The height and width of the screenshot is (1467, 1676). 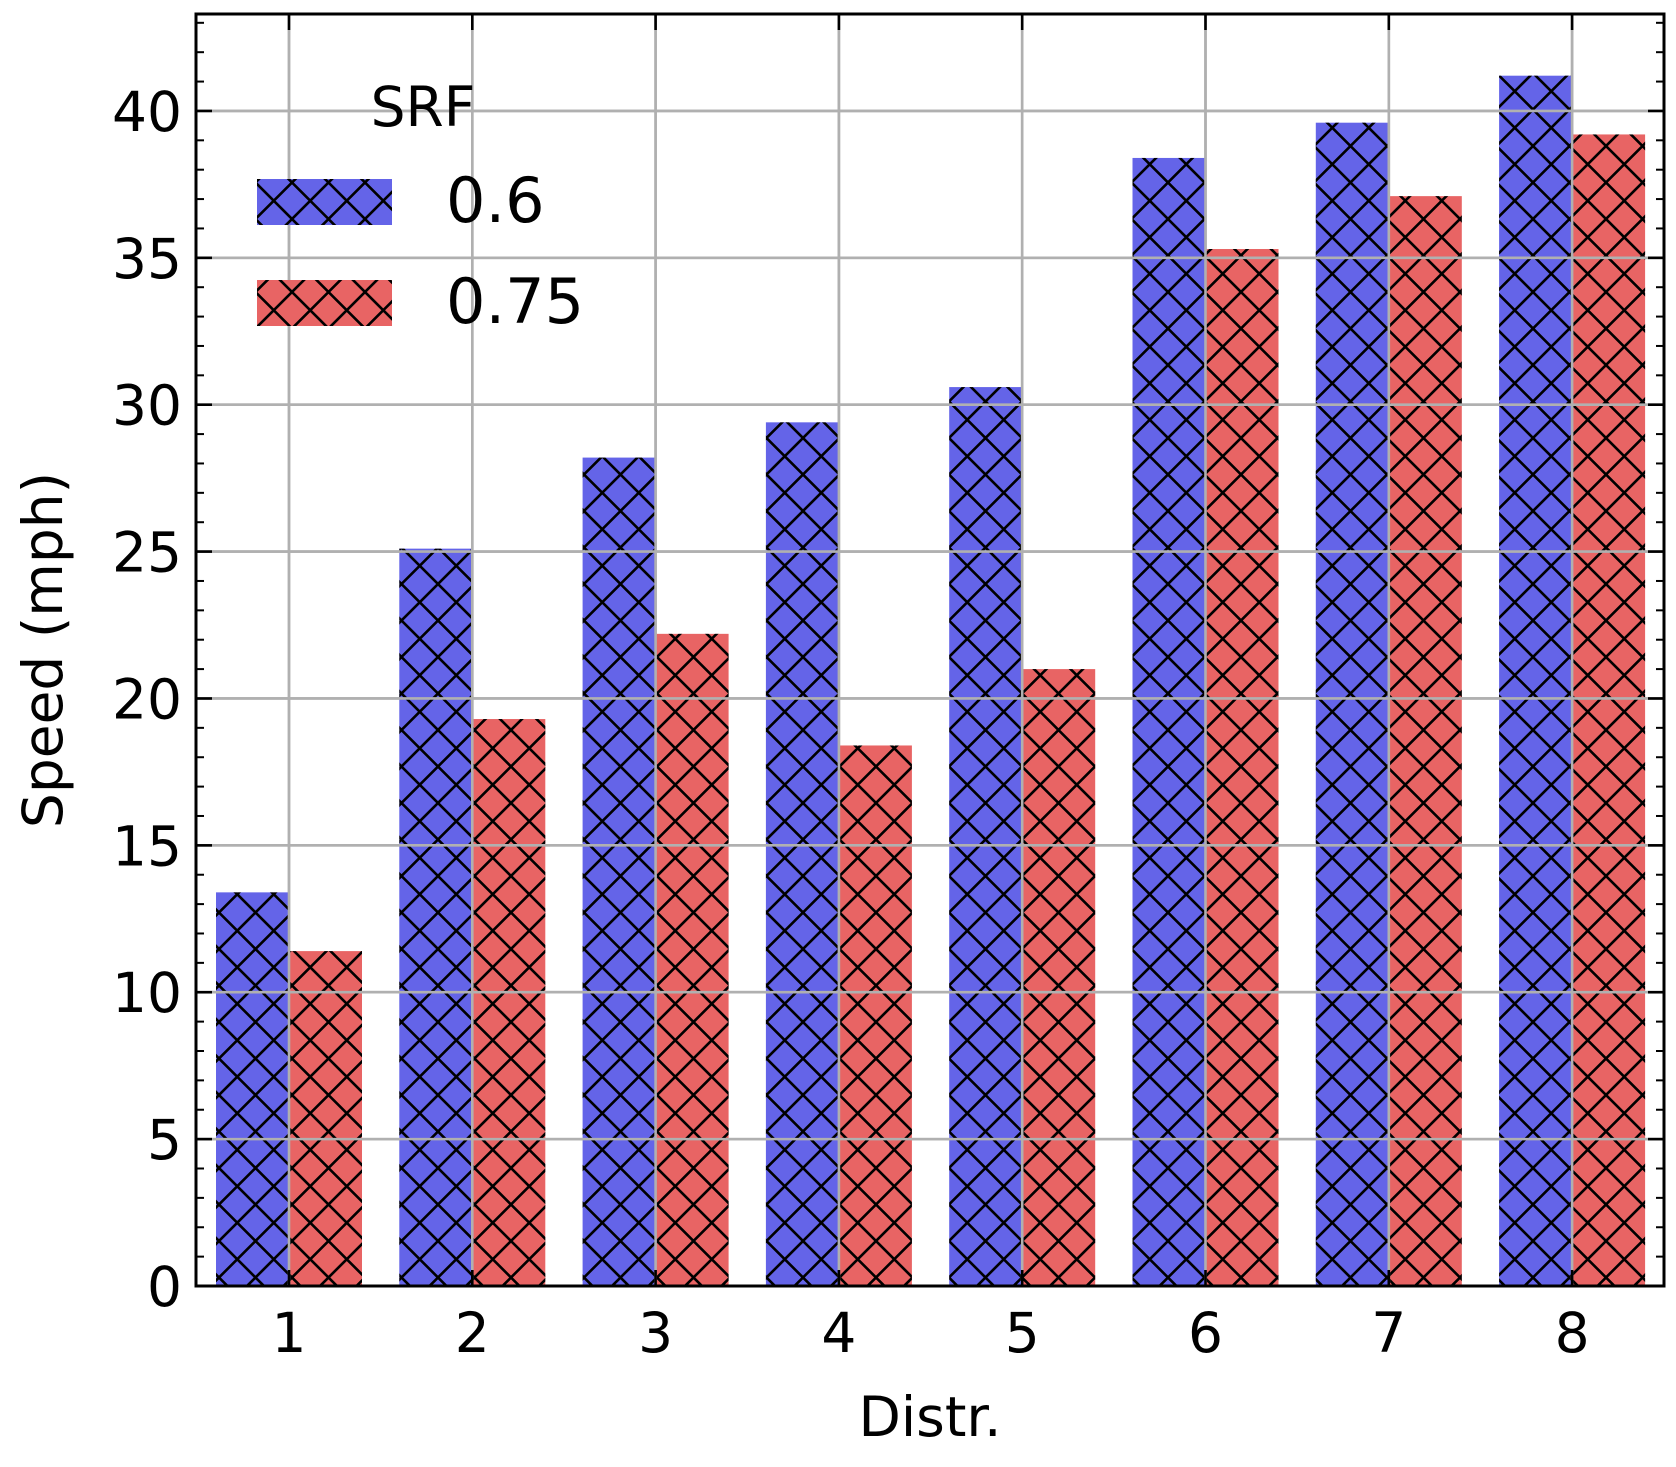 I want to click on x-tick-label-5: 5, so click(x=1022, y=1333).